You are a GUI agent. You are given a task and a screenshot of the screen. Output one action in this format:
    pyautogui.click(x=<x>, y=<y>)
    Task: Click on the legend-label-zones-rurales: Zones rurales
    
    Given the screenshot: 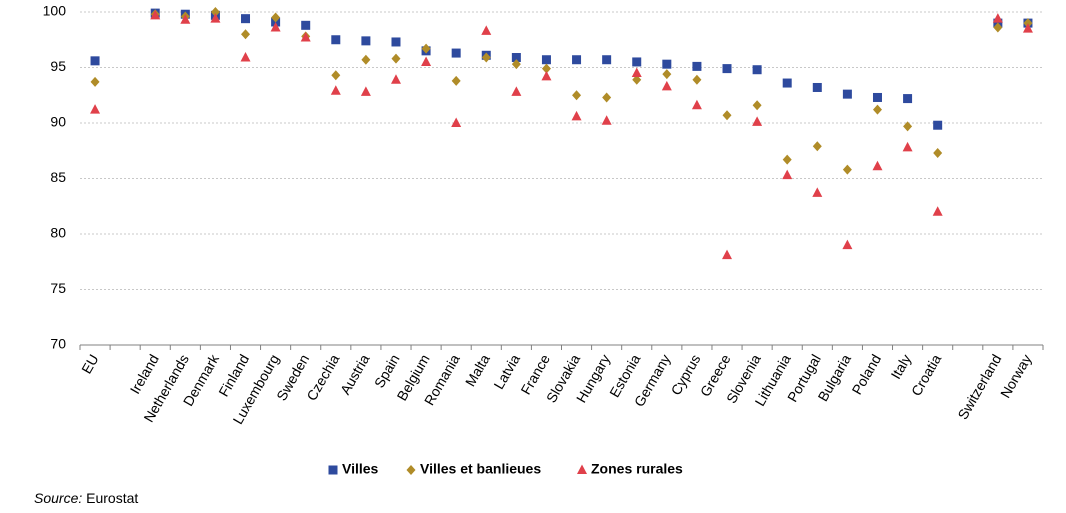 What is the action you would take?
    pyautogui.click(x=637, y=469)
    